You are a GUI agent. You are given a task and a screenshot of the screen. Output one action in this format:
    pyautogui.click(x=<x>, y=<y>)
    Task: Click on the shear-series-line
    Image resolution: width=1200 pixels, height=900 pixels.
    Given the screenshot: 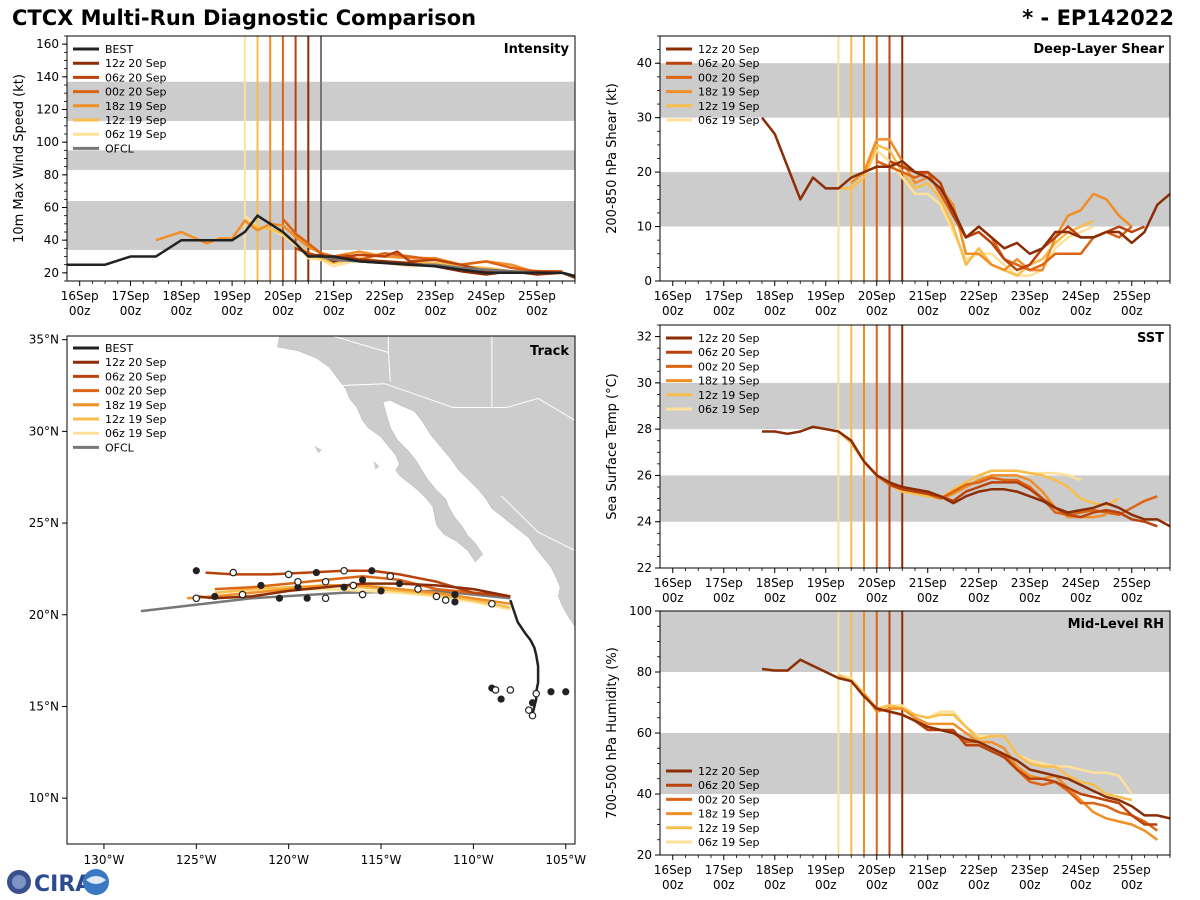 What is the action you would take?
    pyautogui.click(x=966, y=213)
    